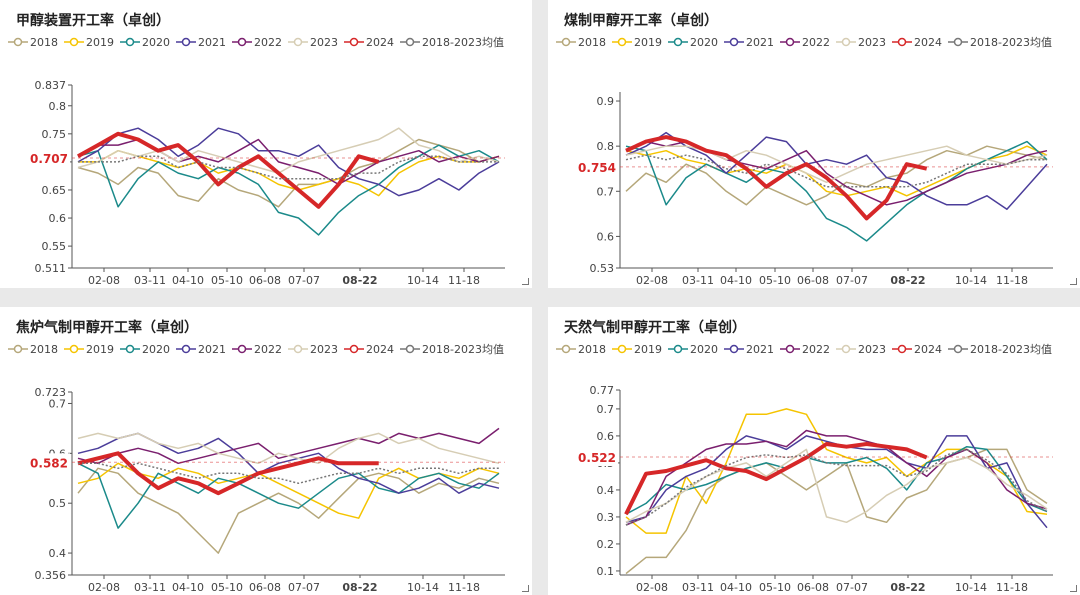  Describe the element at coordinates (1012, 280) in the screenshot. I see `x-tick-label: 11-18` at that location.